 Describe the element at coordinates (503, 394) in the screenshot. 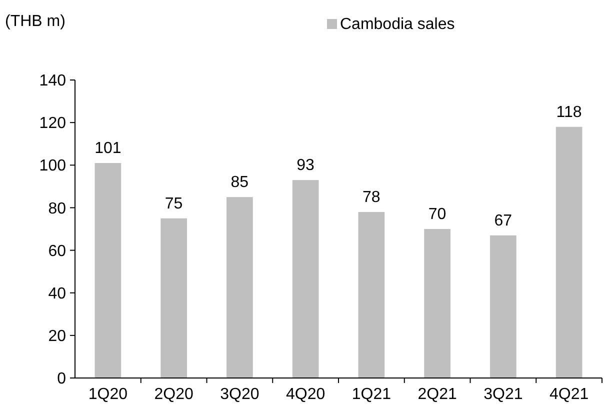

I see `x-tick-label: 3Q21` at that location.